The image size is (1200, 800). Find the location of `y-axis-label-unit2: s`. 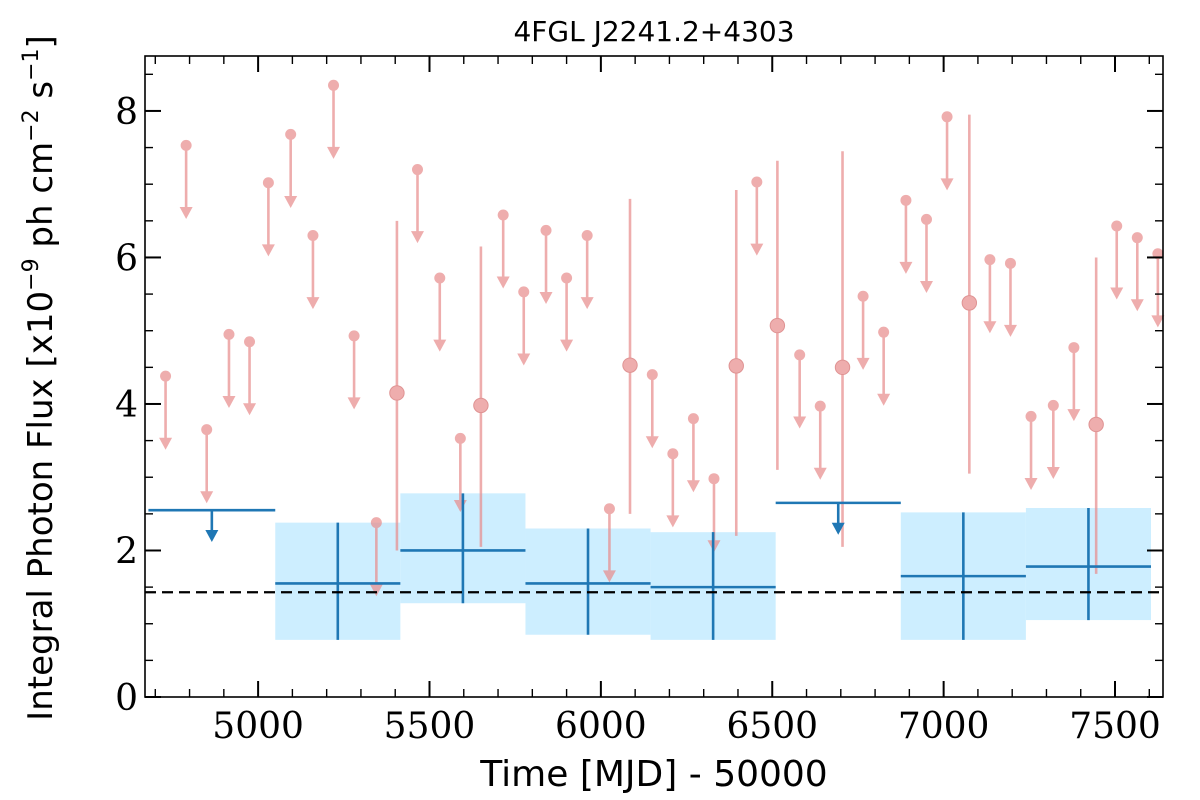

y-axis-label-unit2: s is located at coordinates (41, 95).